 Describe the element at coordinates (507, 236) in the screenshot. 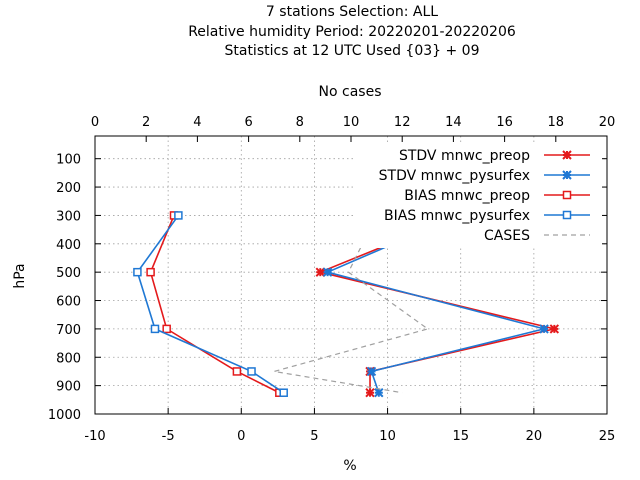

I see `legend-label: CASES` at that location.